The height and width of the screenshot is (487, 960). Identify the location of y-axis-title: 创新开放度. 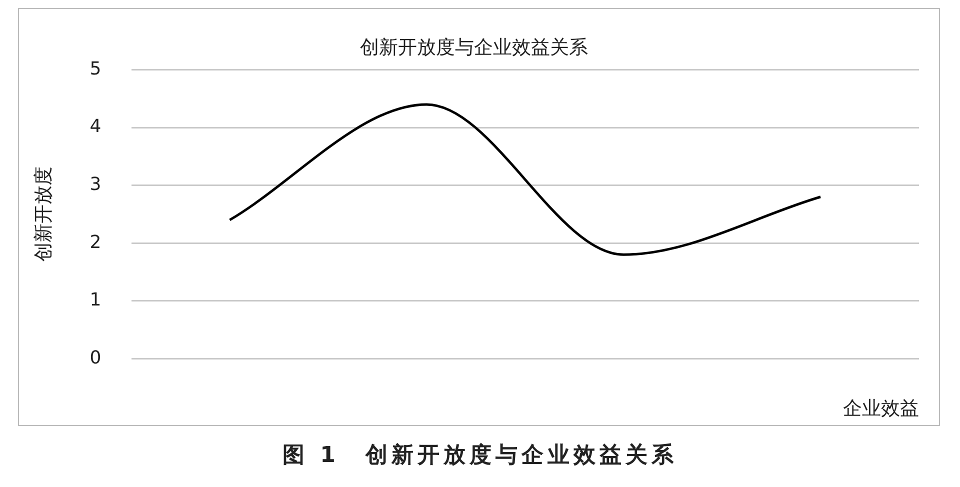
(43, 214).